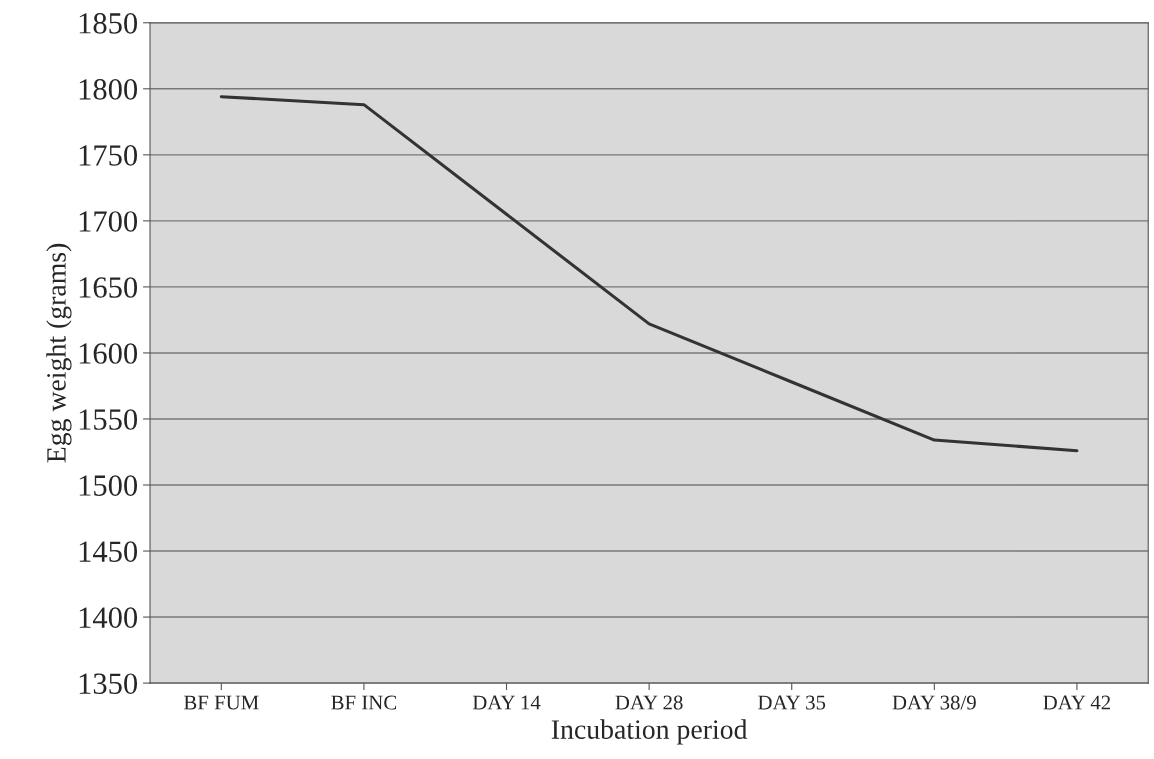  I want to click on x-tick-label: DAY 14, so click(506, 702).